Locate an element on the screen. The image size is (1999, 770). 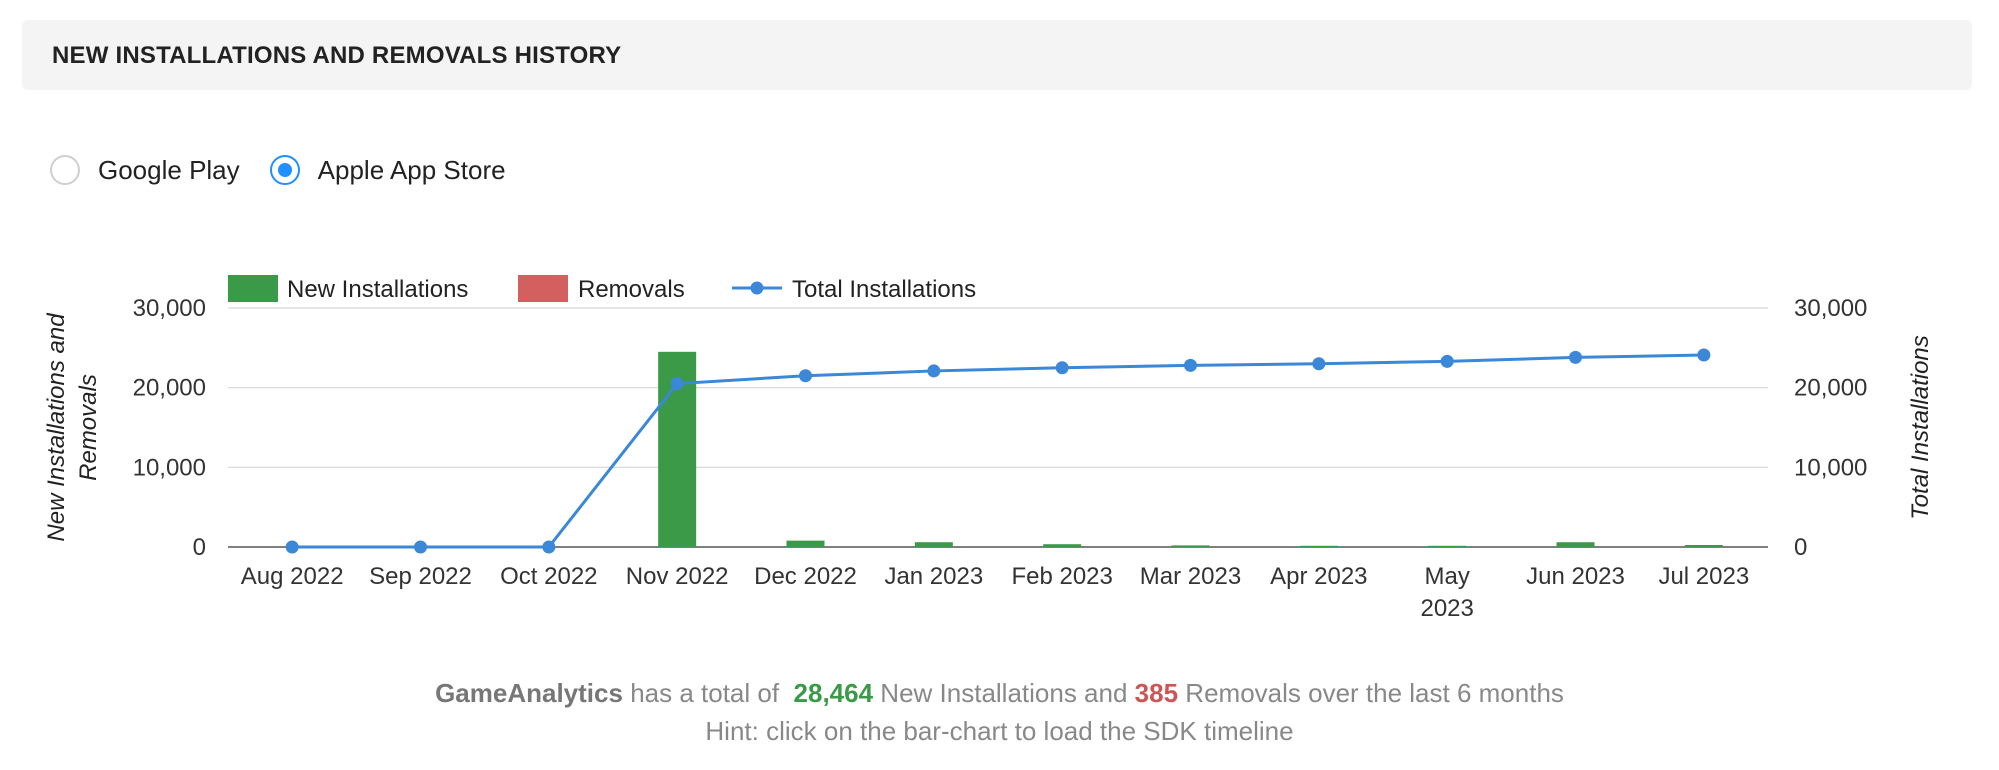
store-selector: Google Play Apple App Store is located at coordinates (293, 170).